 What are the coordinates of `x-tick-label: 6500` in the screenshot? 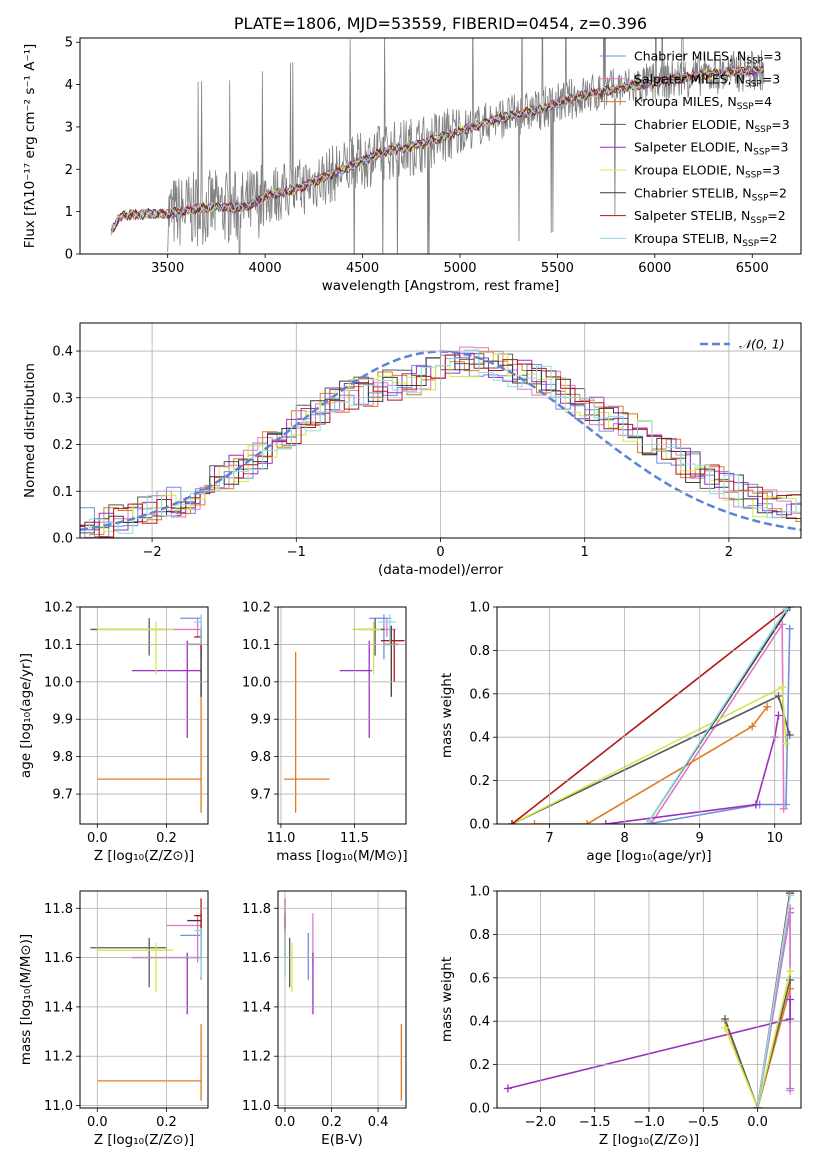 It's located at (752, 268).